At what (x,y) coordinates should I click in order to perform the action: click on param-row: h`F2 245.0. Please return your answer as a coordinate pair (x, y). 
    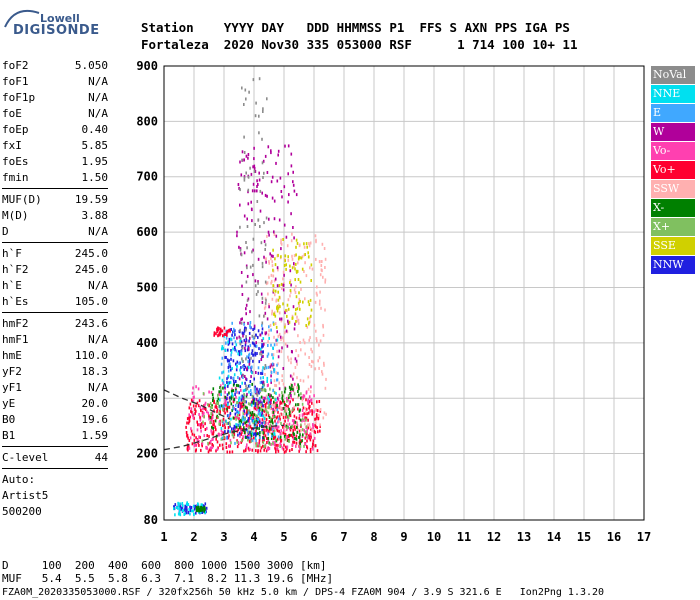
    Looking at the image, I should click on (55, 270).